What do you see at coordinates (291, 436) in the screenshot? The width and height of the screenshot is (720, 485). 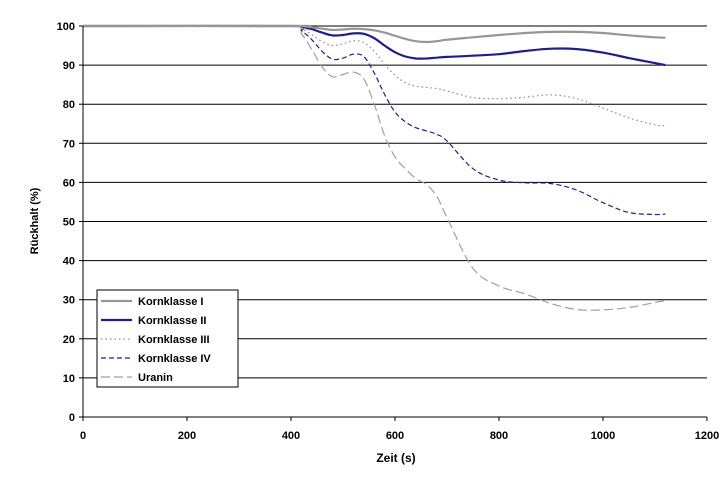 I see `x-tick-label: 400` at bounding box center [291, 436].